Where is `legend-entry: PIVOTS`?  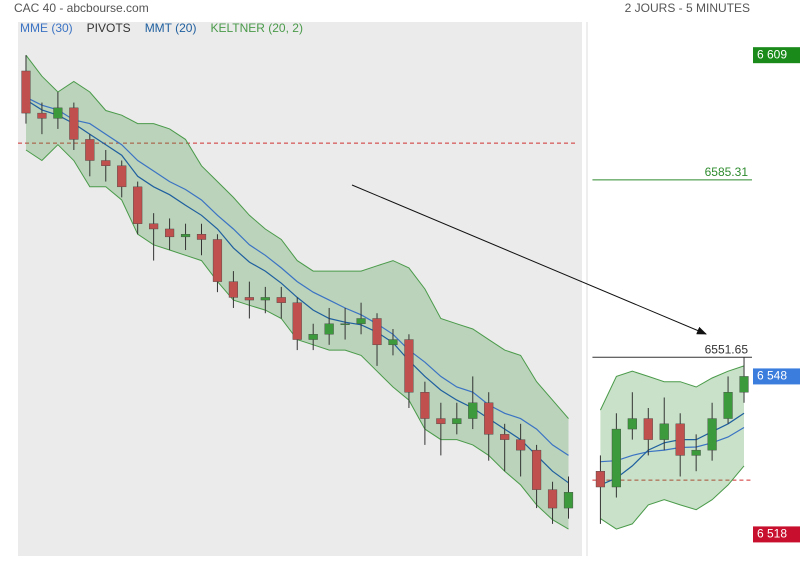 legend-entry: PIVOTS is located at coordinates (109, 28).